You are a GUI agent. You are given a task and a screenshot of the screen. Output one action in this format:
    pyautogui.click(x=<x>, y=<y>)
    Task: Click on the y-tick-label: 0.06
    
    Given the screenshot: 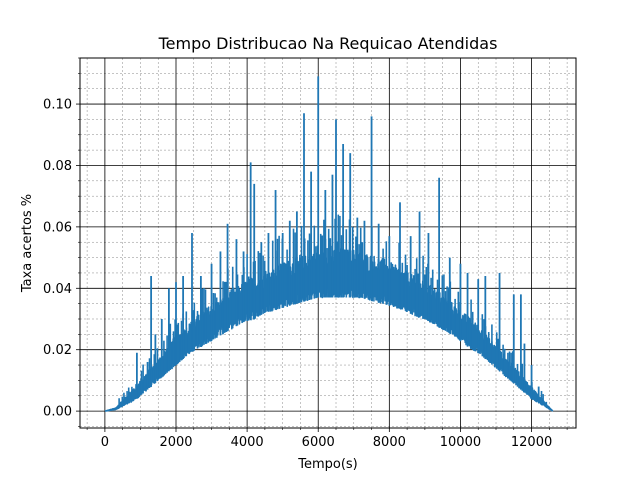 What is the action you would take?
    pyautogui.click(x=57, y=227)
    